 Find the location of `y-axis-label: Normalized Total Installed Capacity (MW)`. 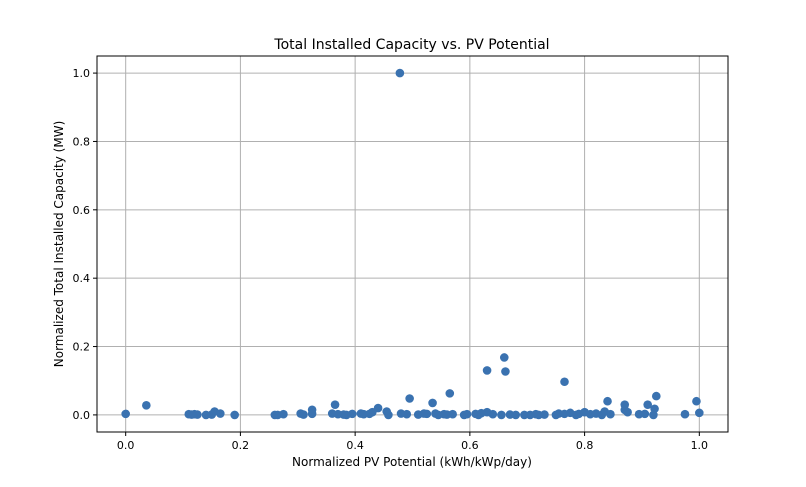

y-axis-label: Normalized Total Installed Capacity (MW) is located at coordinates (59, 244).